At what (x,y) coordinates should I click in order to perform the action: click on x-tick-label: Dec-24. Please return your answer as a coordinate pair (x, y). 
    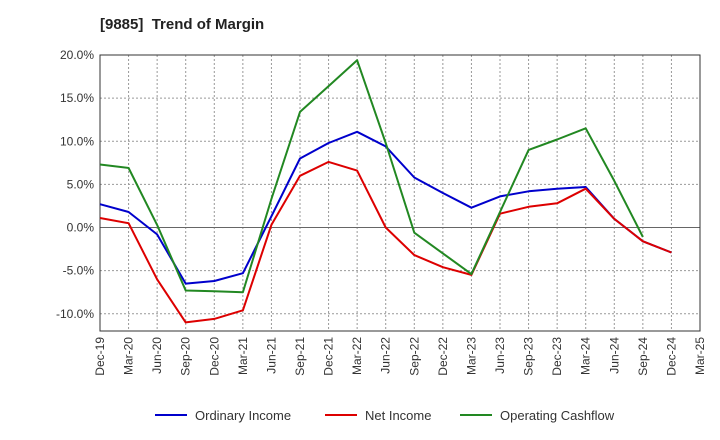
    Looking at the image, I should click on (671, 356).